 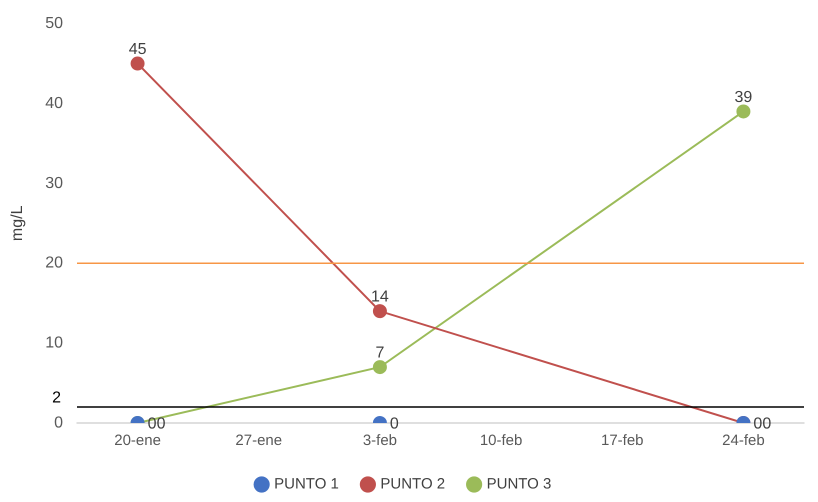 I want to click on data-label: 45, so click(x=137, y=49).